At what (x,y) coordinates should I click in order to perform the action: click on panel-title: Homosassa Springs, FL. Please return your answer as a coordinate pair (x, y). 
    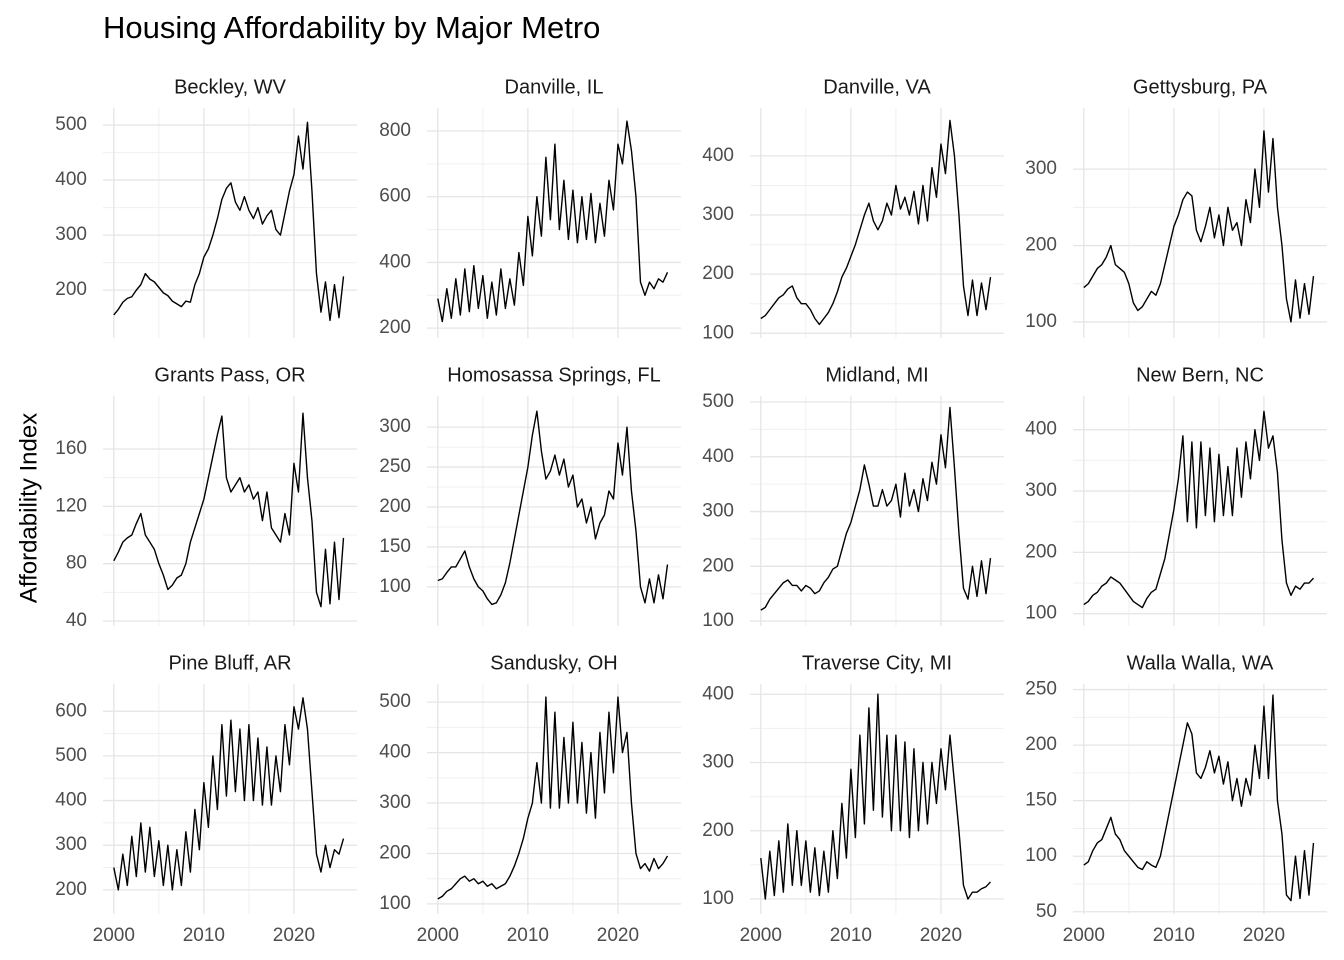
    Looking at the image, I should click on (553, 375).